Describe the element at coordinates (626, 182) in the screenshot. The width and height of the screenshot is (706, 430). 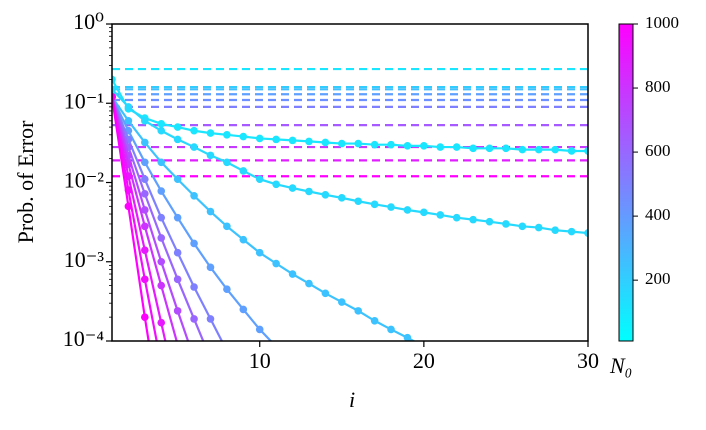
I see `colorbar` at that location.